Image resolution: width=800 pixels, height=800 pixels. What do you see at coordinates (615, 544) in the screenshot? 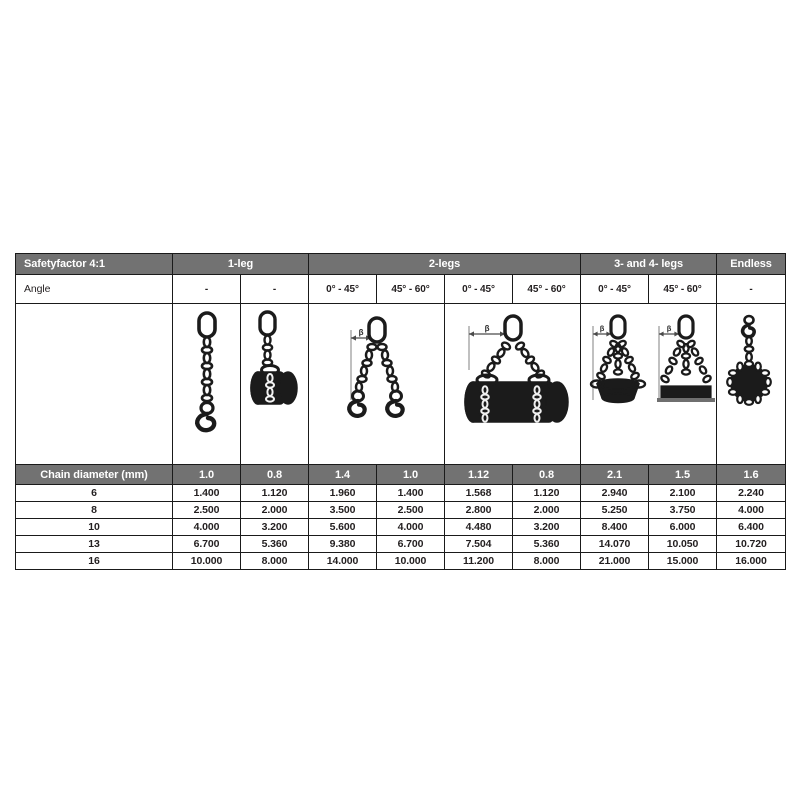
I see `cell-value: 14.070` at bounding box center [615, 544].